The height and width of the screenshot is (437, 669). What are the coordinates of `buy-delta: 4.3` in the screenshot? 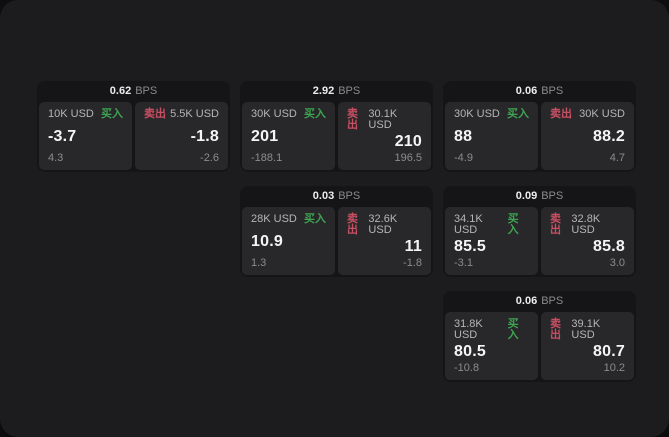 It's located at (56, 158).